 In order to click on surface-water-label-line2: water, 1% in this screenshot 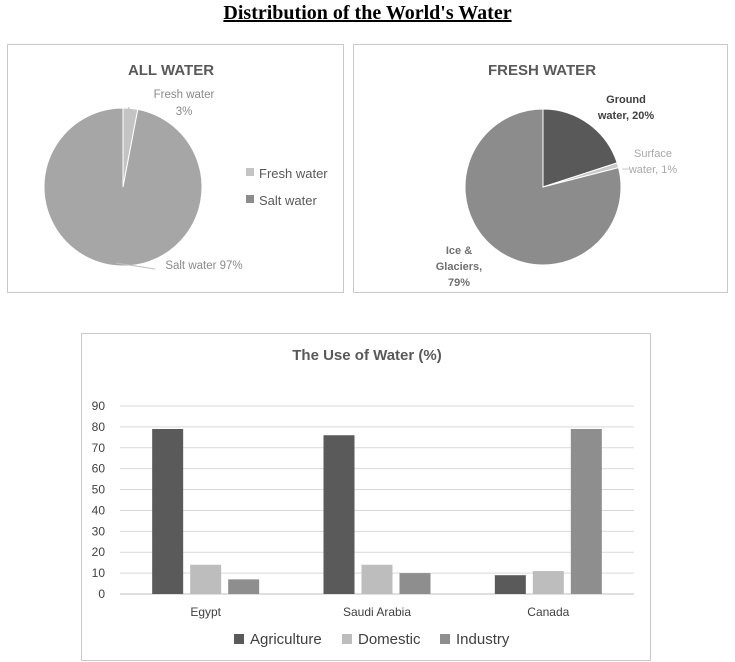, I will do `click(653, 170)`.